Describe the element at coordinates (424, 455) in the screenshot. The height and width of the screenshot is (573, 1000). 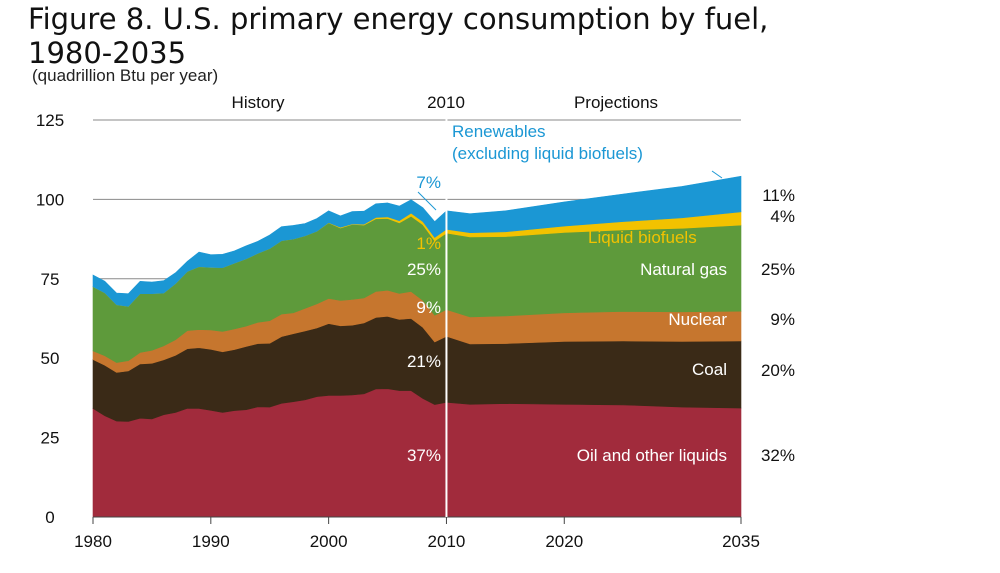
I see `share-2010-oil: 37%` at that location.